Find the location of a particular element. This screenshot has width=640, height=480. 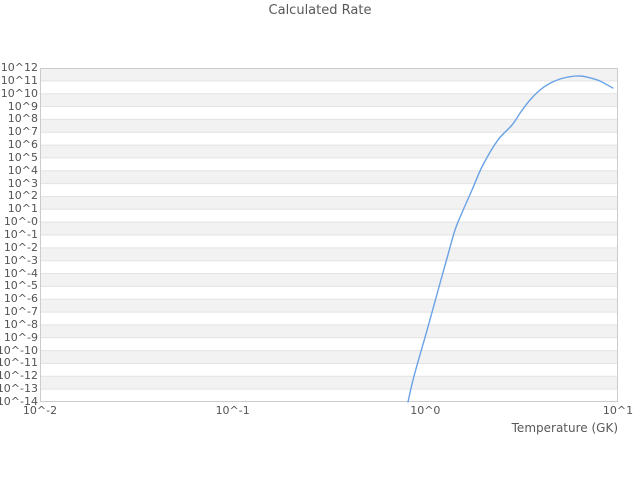

y-tick-label: 10^-14 is located at coordinates (19, 401).